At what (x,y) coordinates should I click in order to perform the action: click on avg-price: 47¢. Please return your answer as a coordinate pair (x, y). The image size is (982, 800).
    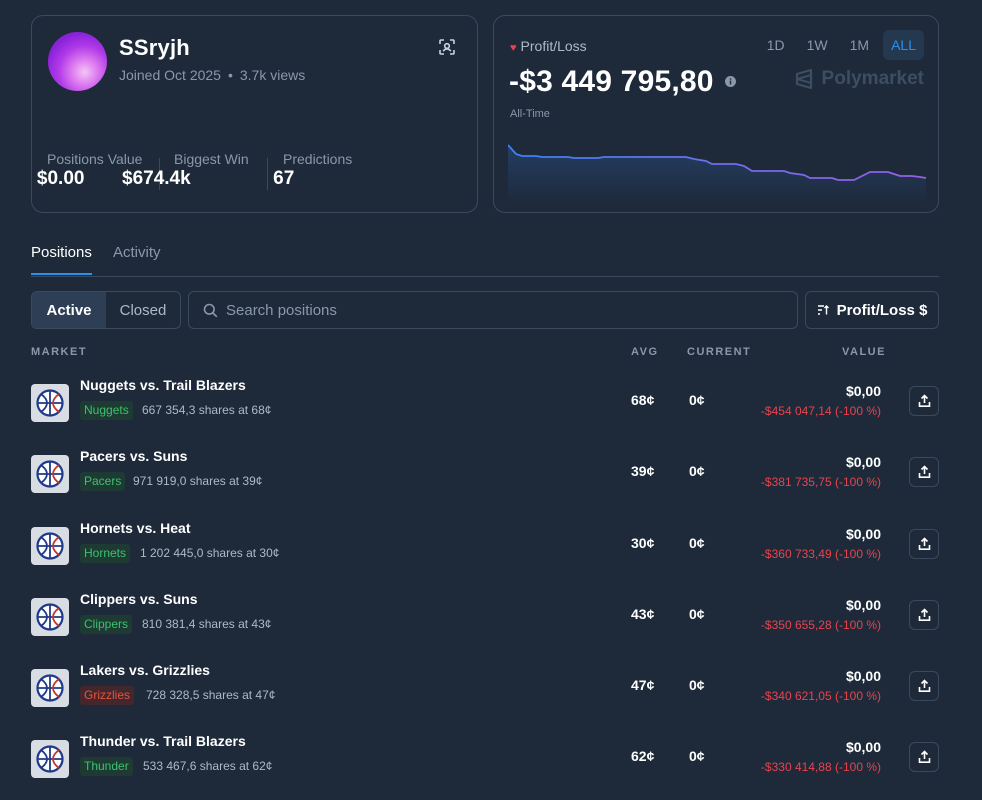
    Looking at the image, I should click on (643, 685).